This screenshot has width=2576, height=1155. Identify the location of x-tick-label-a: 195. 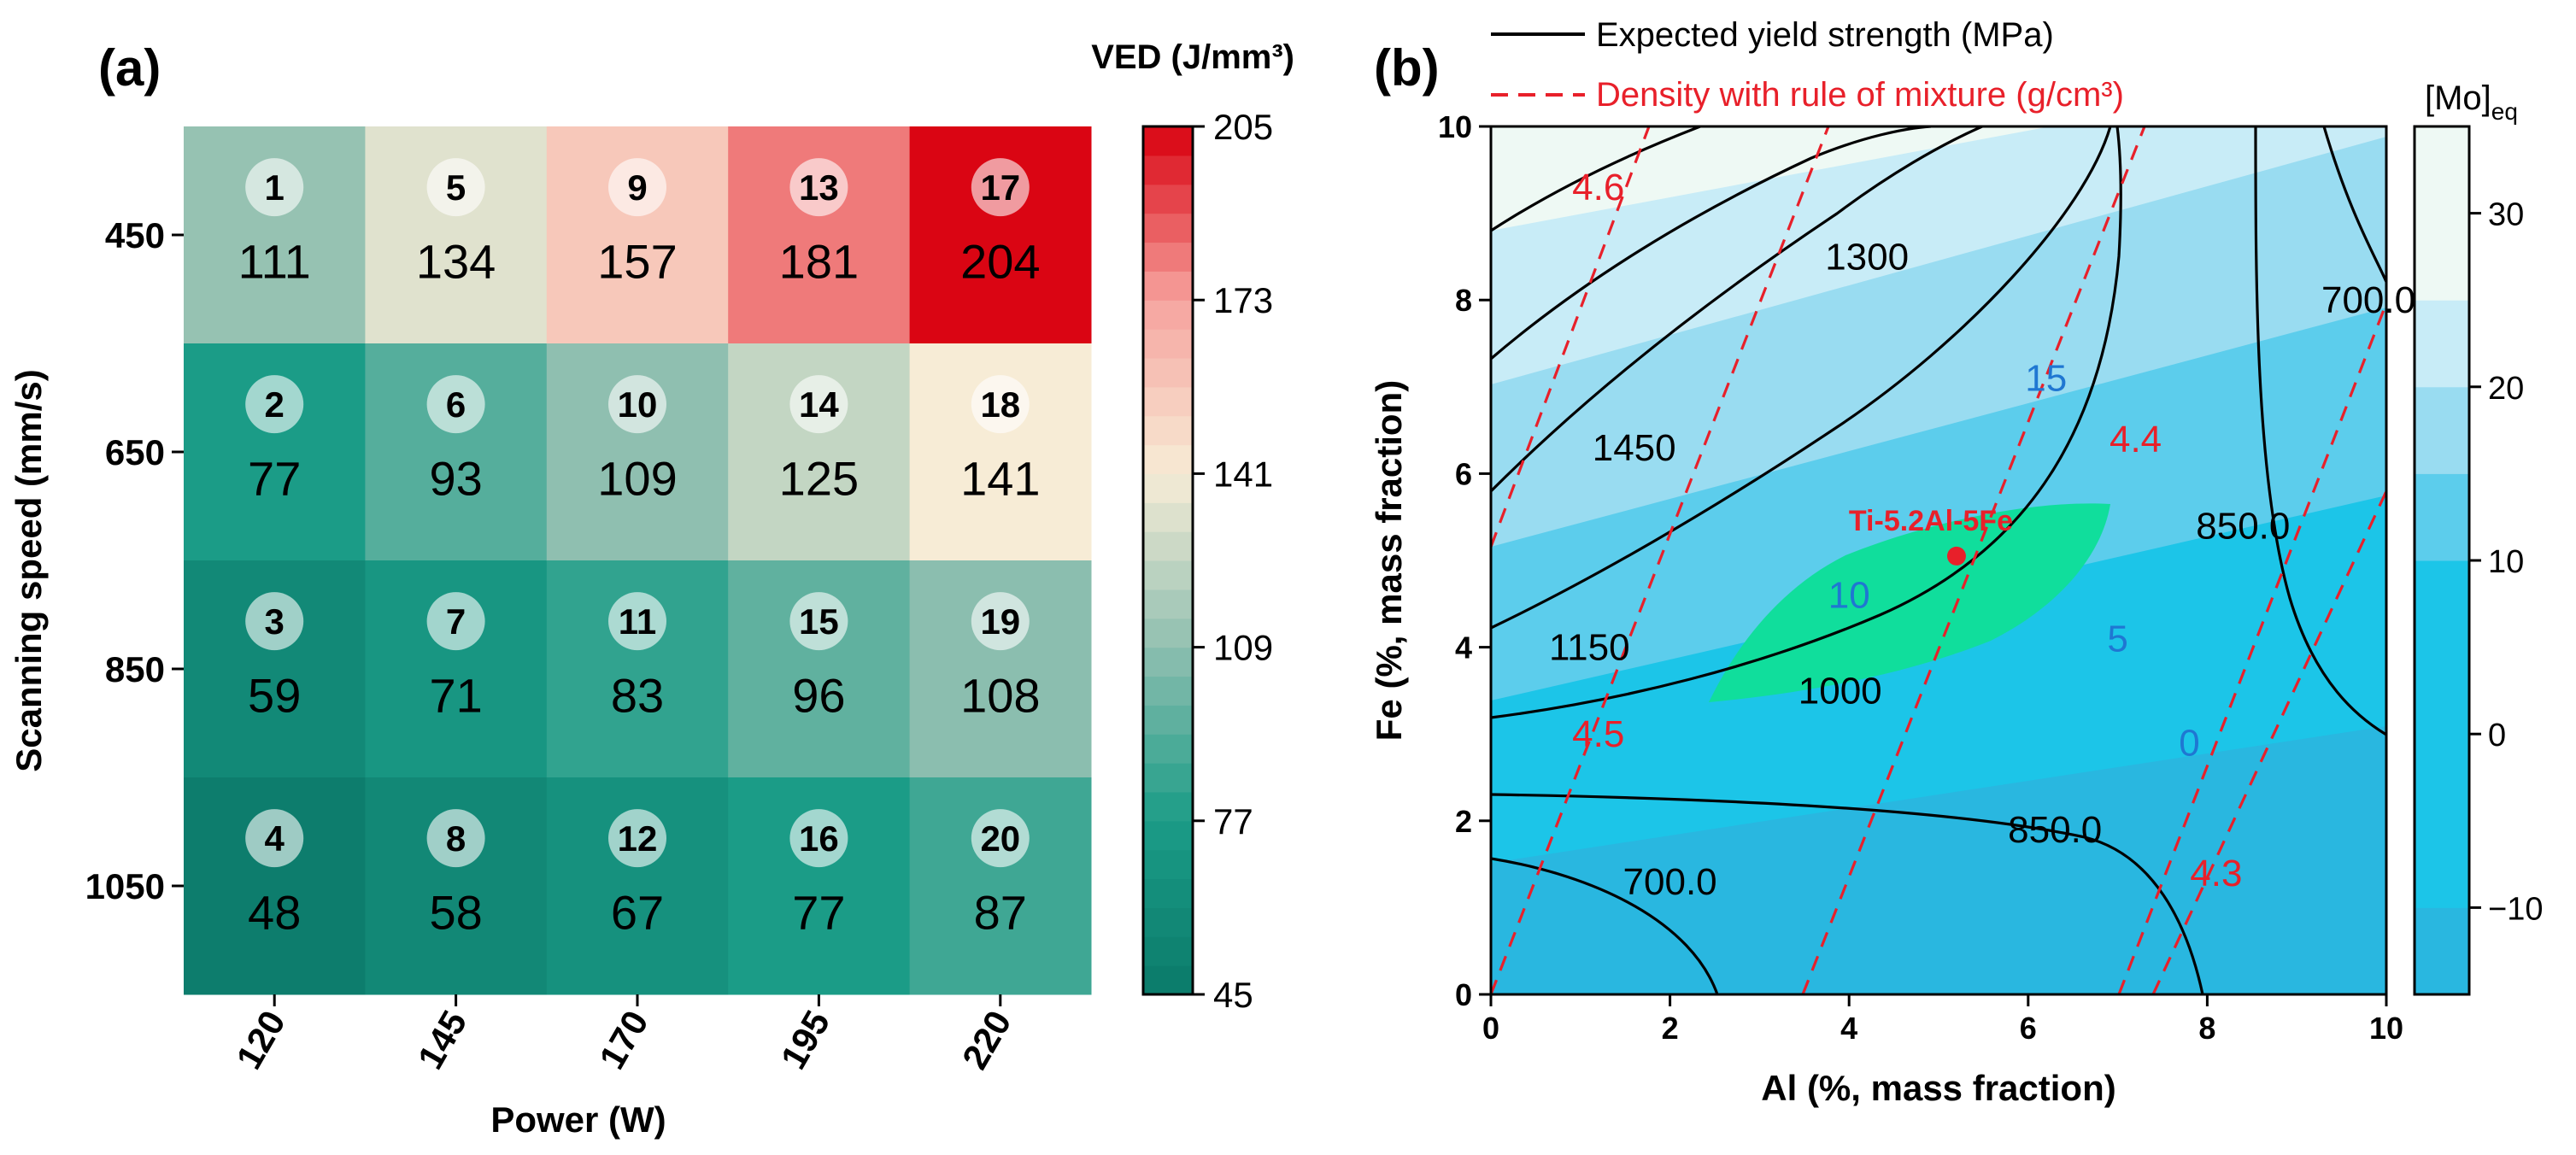
(804, 1040).